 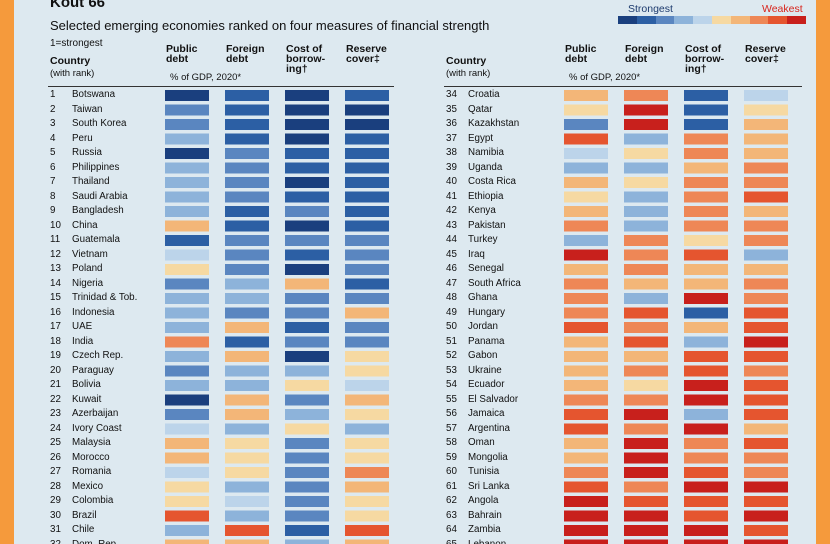 I want to click on country-rank: 19, so click(x=55, y=355).